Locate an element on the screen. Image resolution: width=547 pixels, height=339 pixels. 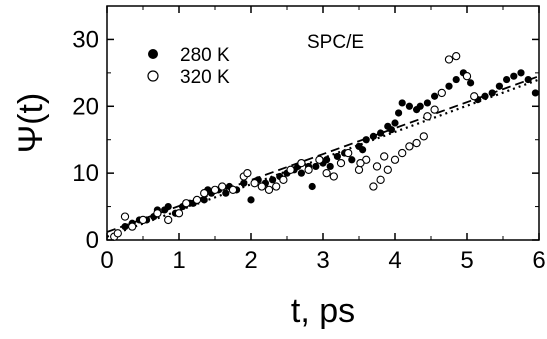
y-tick-label: 30 is located at coordinates (85, 39).